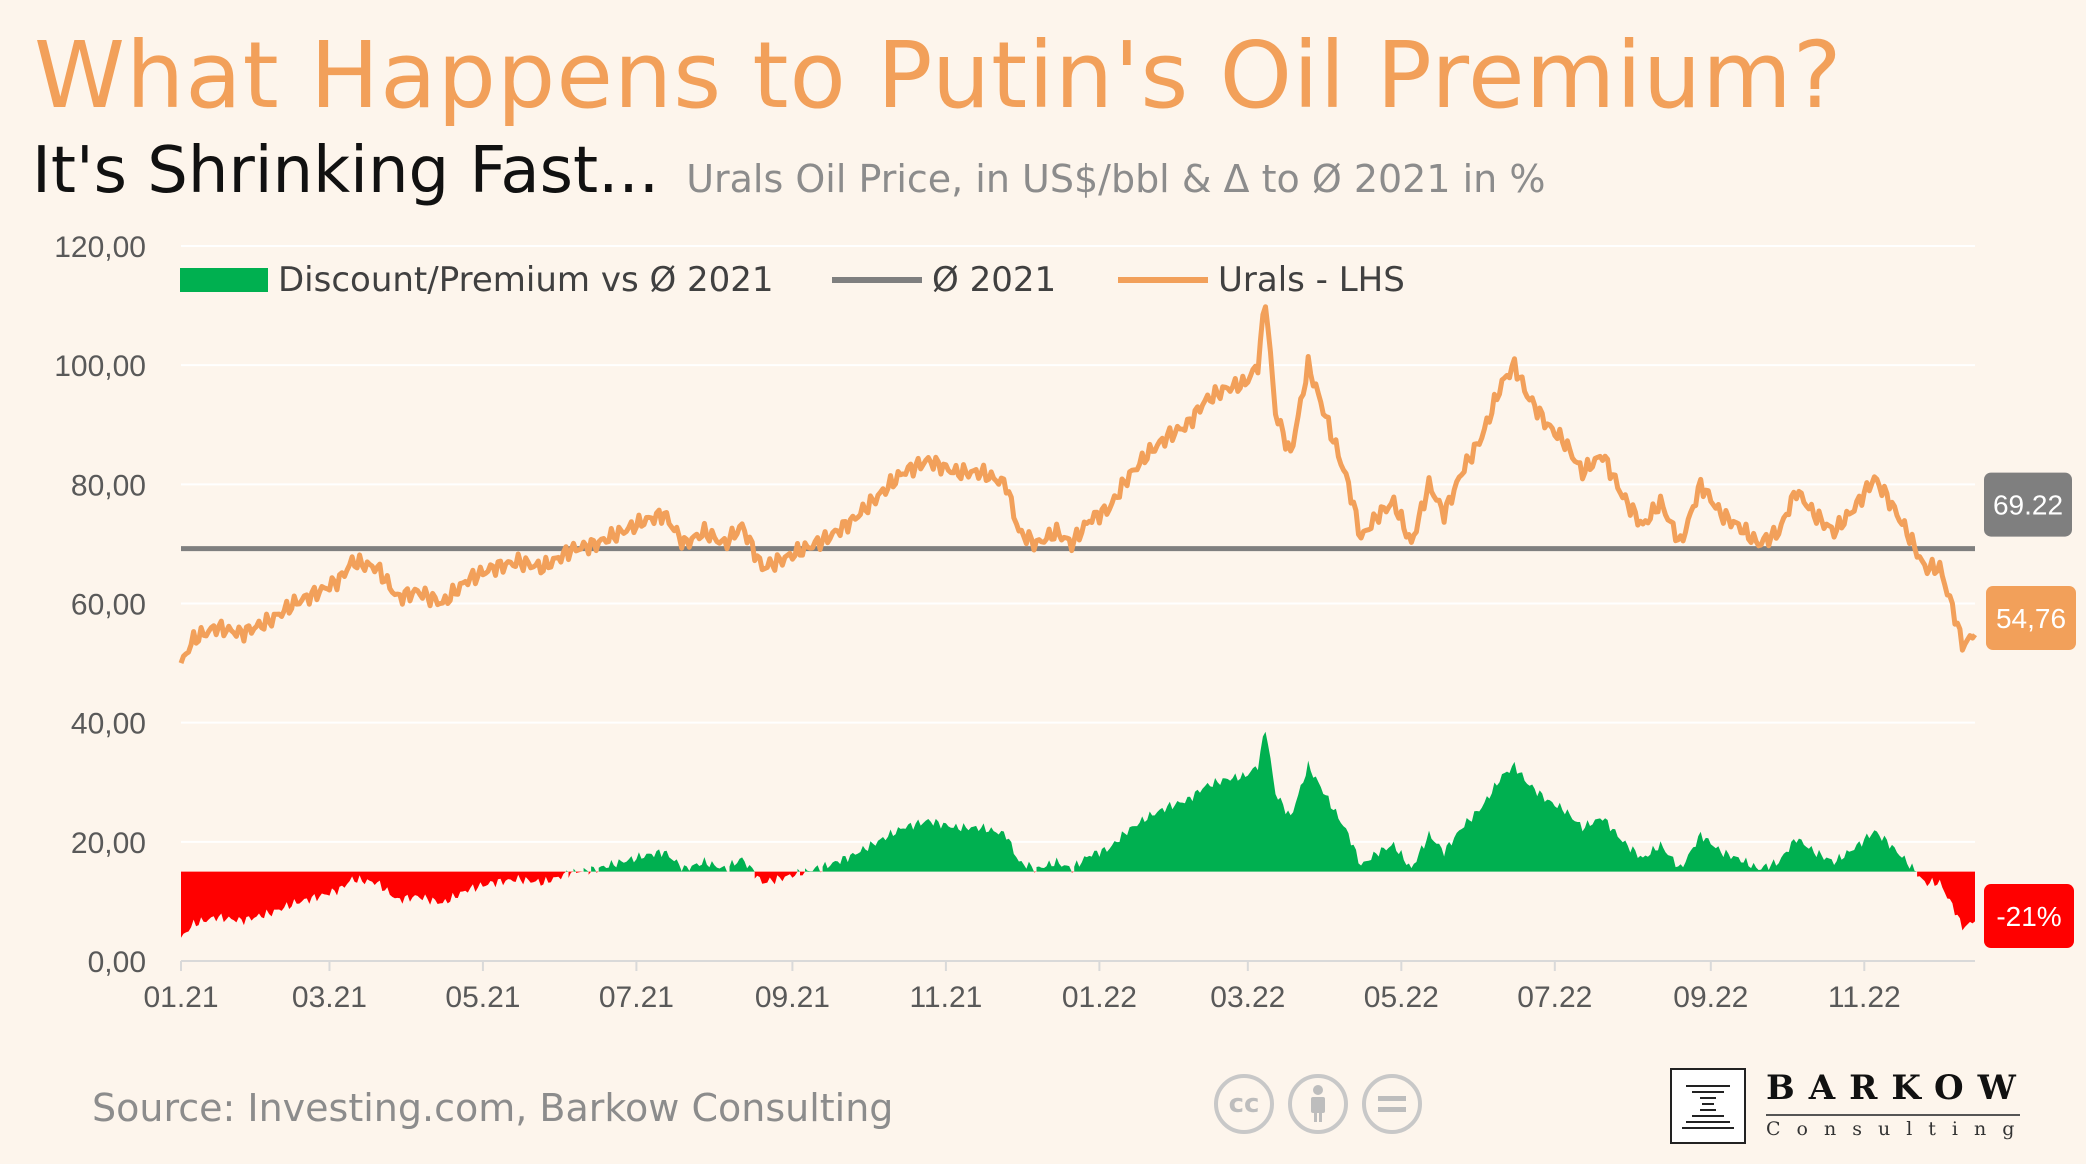 The width and height of the screenshot is (2086, 1164). Describe the element at coordinates (108, 724) in the screenshot. I see `y-tick-label: 40,00` at that location.